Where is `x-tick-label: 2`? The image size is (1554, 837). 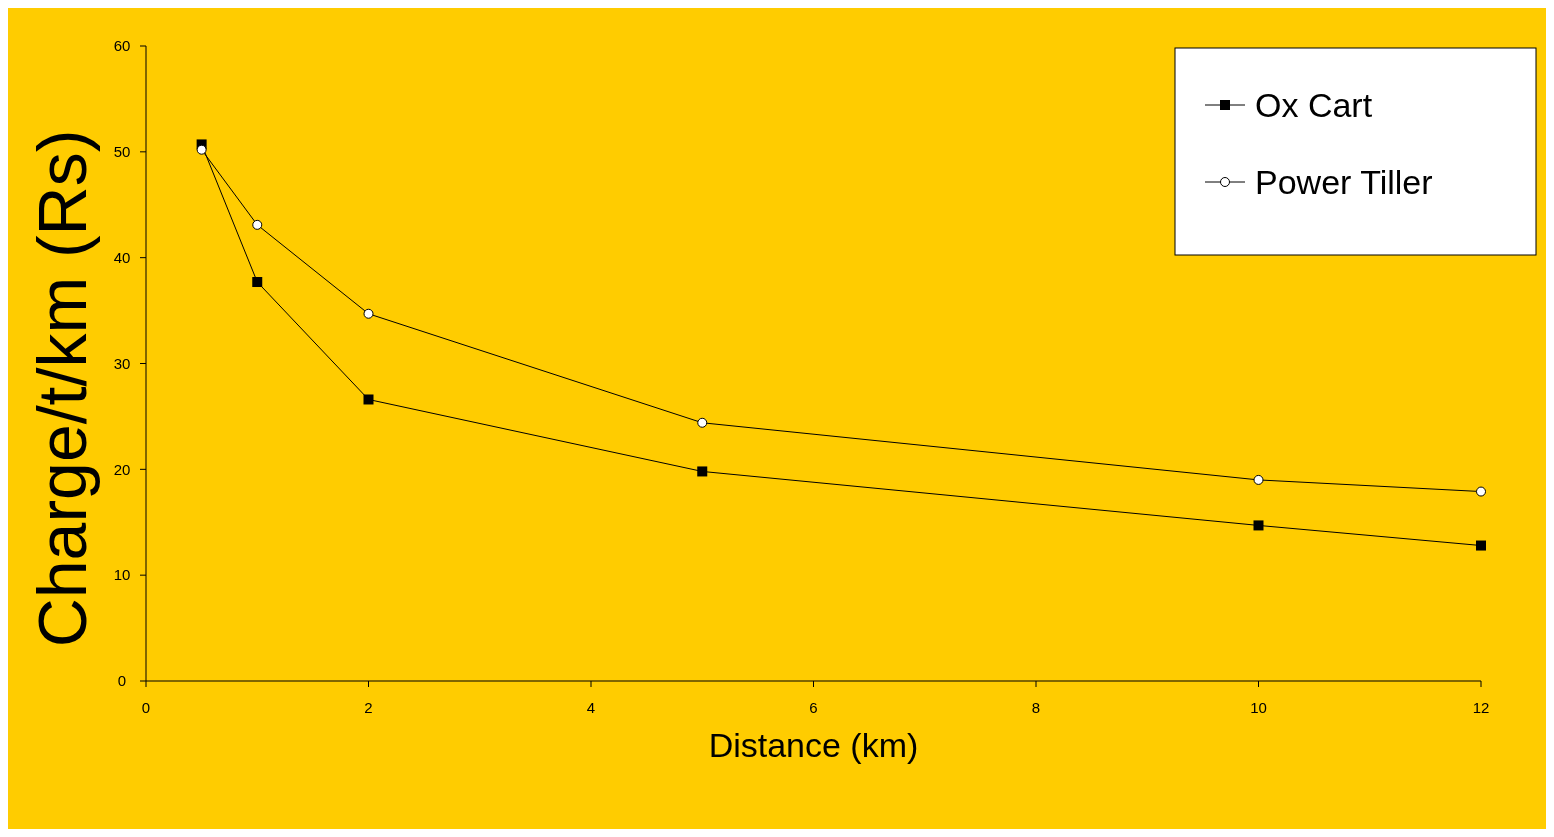
x-tick-label: 2 is located at coordinates (368, 707).